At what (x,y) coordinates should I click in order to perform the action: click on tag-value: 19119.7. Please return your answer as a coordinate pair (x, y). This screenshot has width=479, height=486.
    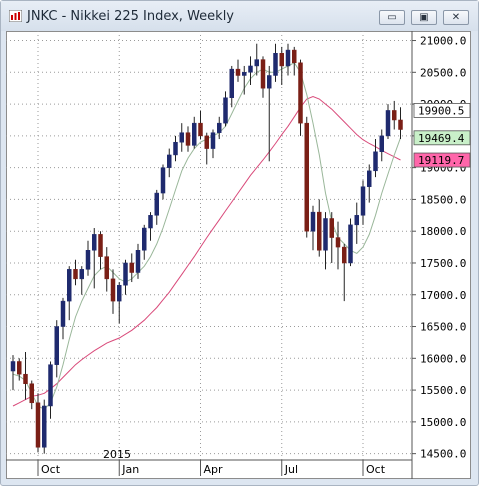
    Looking at the image, I should click on (441, 160).